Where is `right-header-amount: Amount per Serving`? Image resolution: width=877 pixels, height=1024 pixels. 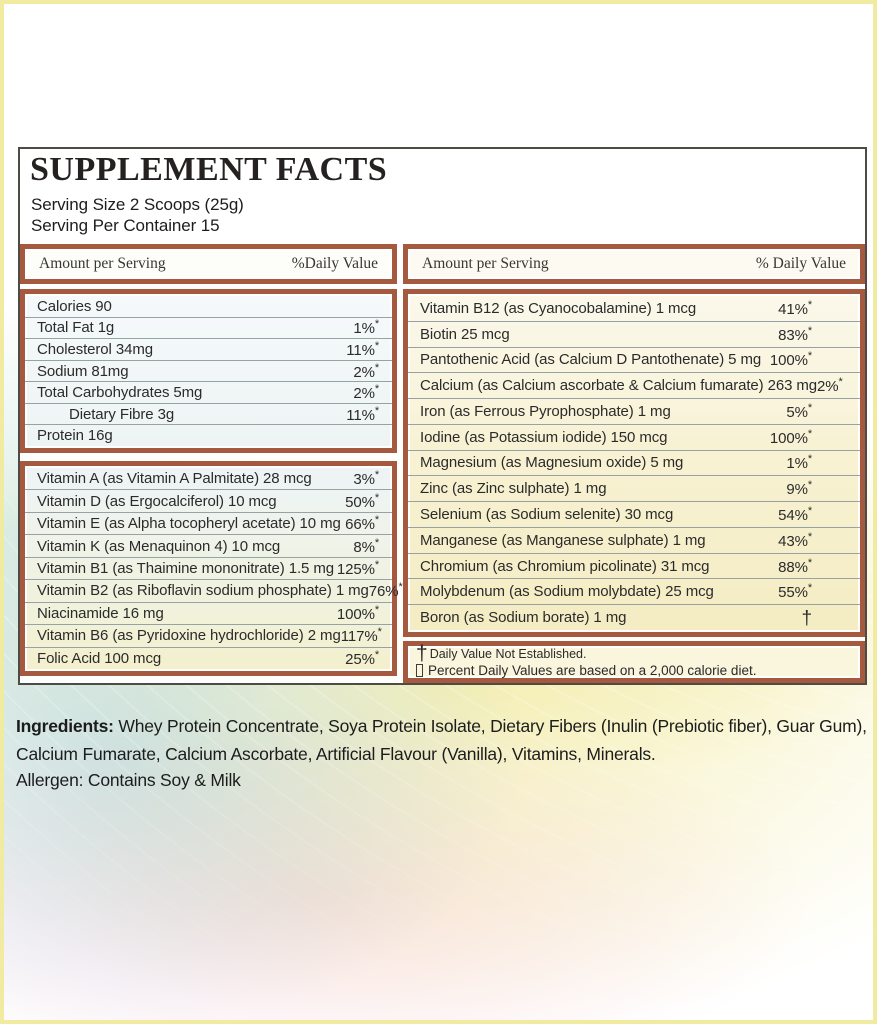 right-header-amount: Amount per Serving is located at coordinates (485, 263).